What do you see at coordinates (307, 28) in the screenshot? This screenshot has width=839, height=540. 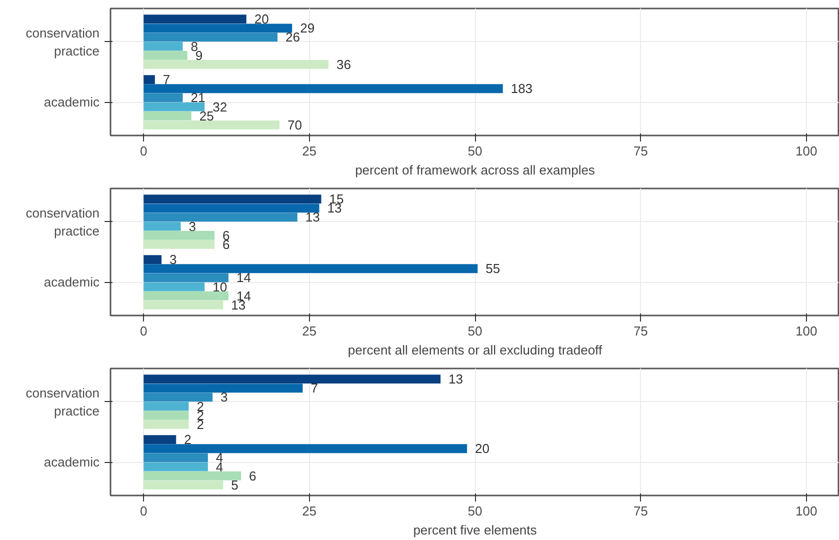 I see `annotation: 29` at bounding box center [307, 28].